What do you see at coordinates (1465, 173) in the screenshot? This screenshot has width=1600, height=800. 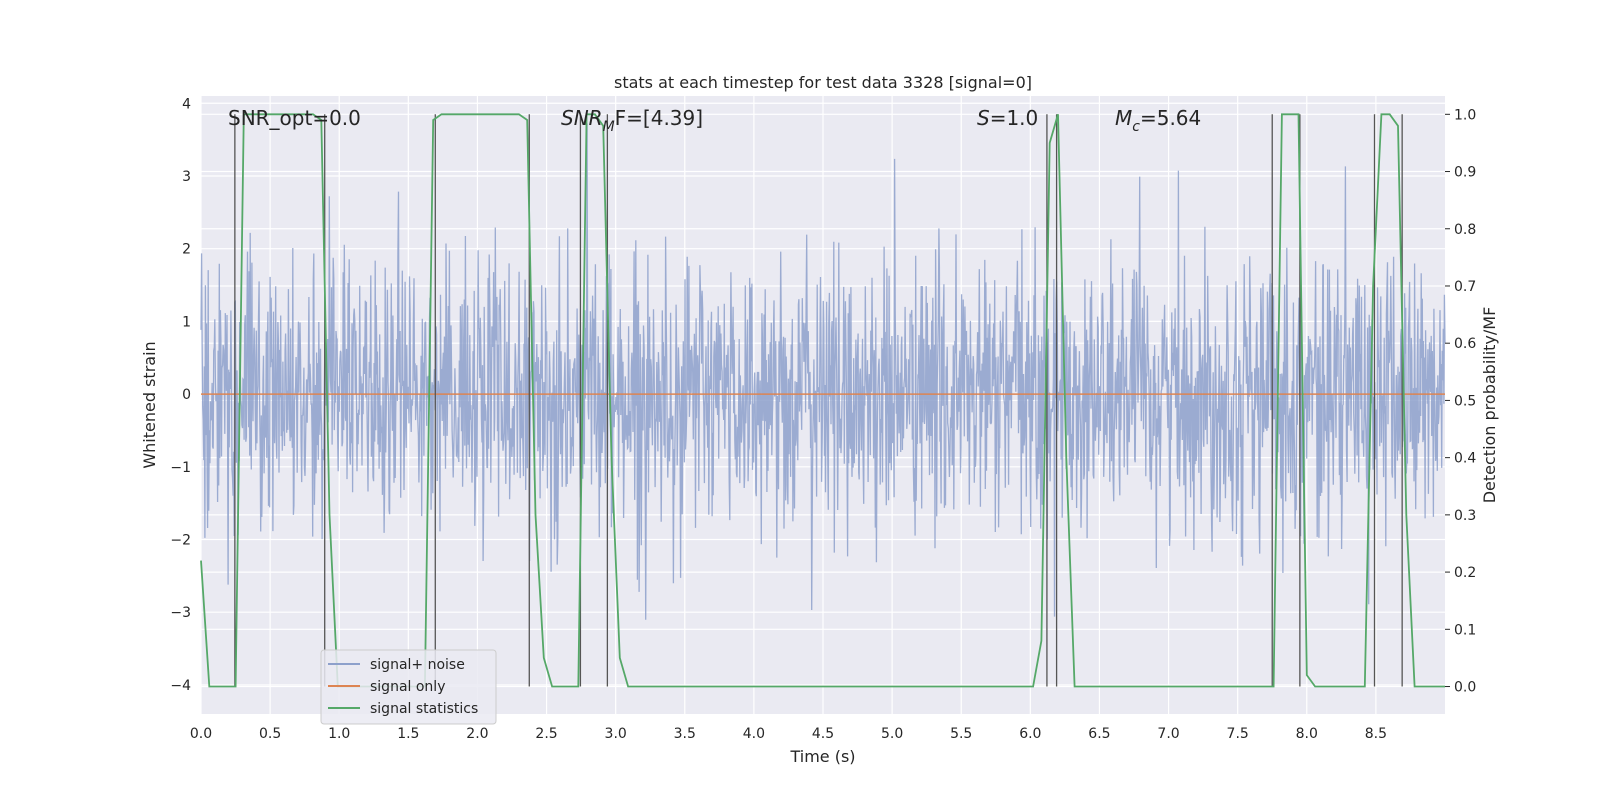 I see `y-right-tick-label-9: 0.9` at bounding box center [1465, 173].